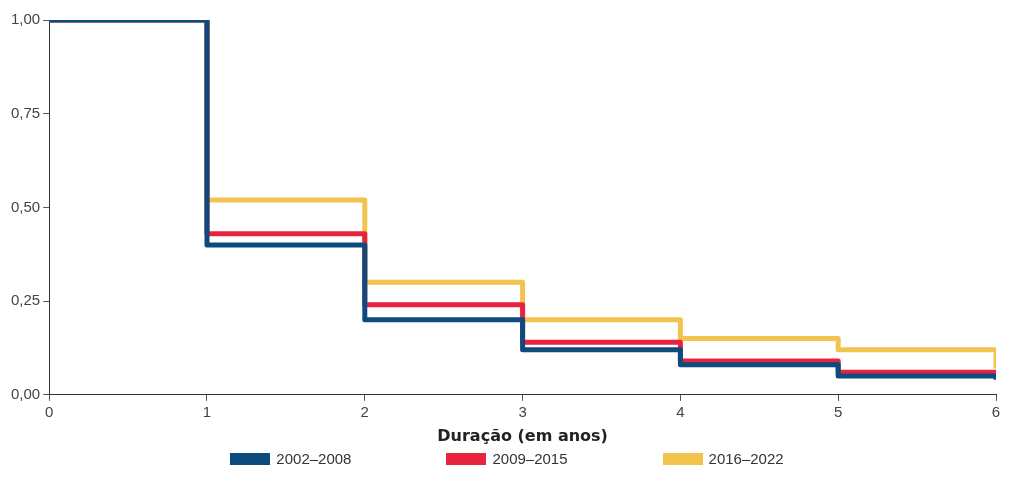 This screenshot has height=483, width=1014. What do you see at coordinates (364, 411) in the screenshot?
I see `x-tick-label: 2` at bounding box center [364, 411].